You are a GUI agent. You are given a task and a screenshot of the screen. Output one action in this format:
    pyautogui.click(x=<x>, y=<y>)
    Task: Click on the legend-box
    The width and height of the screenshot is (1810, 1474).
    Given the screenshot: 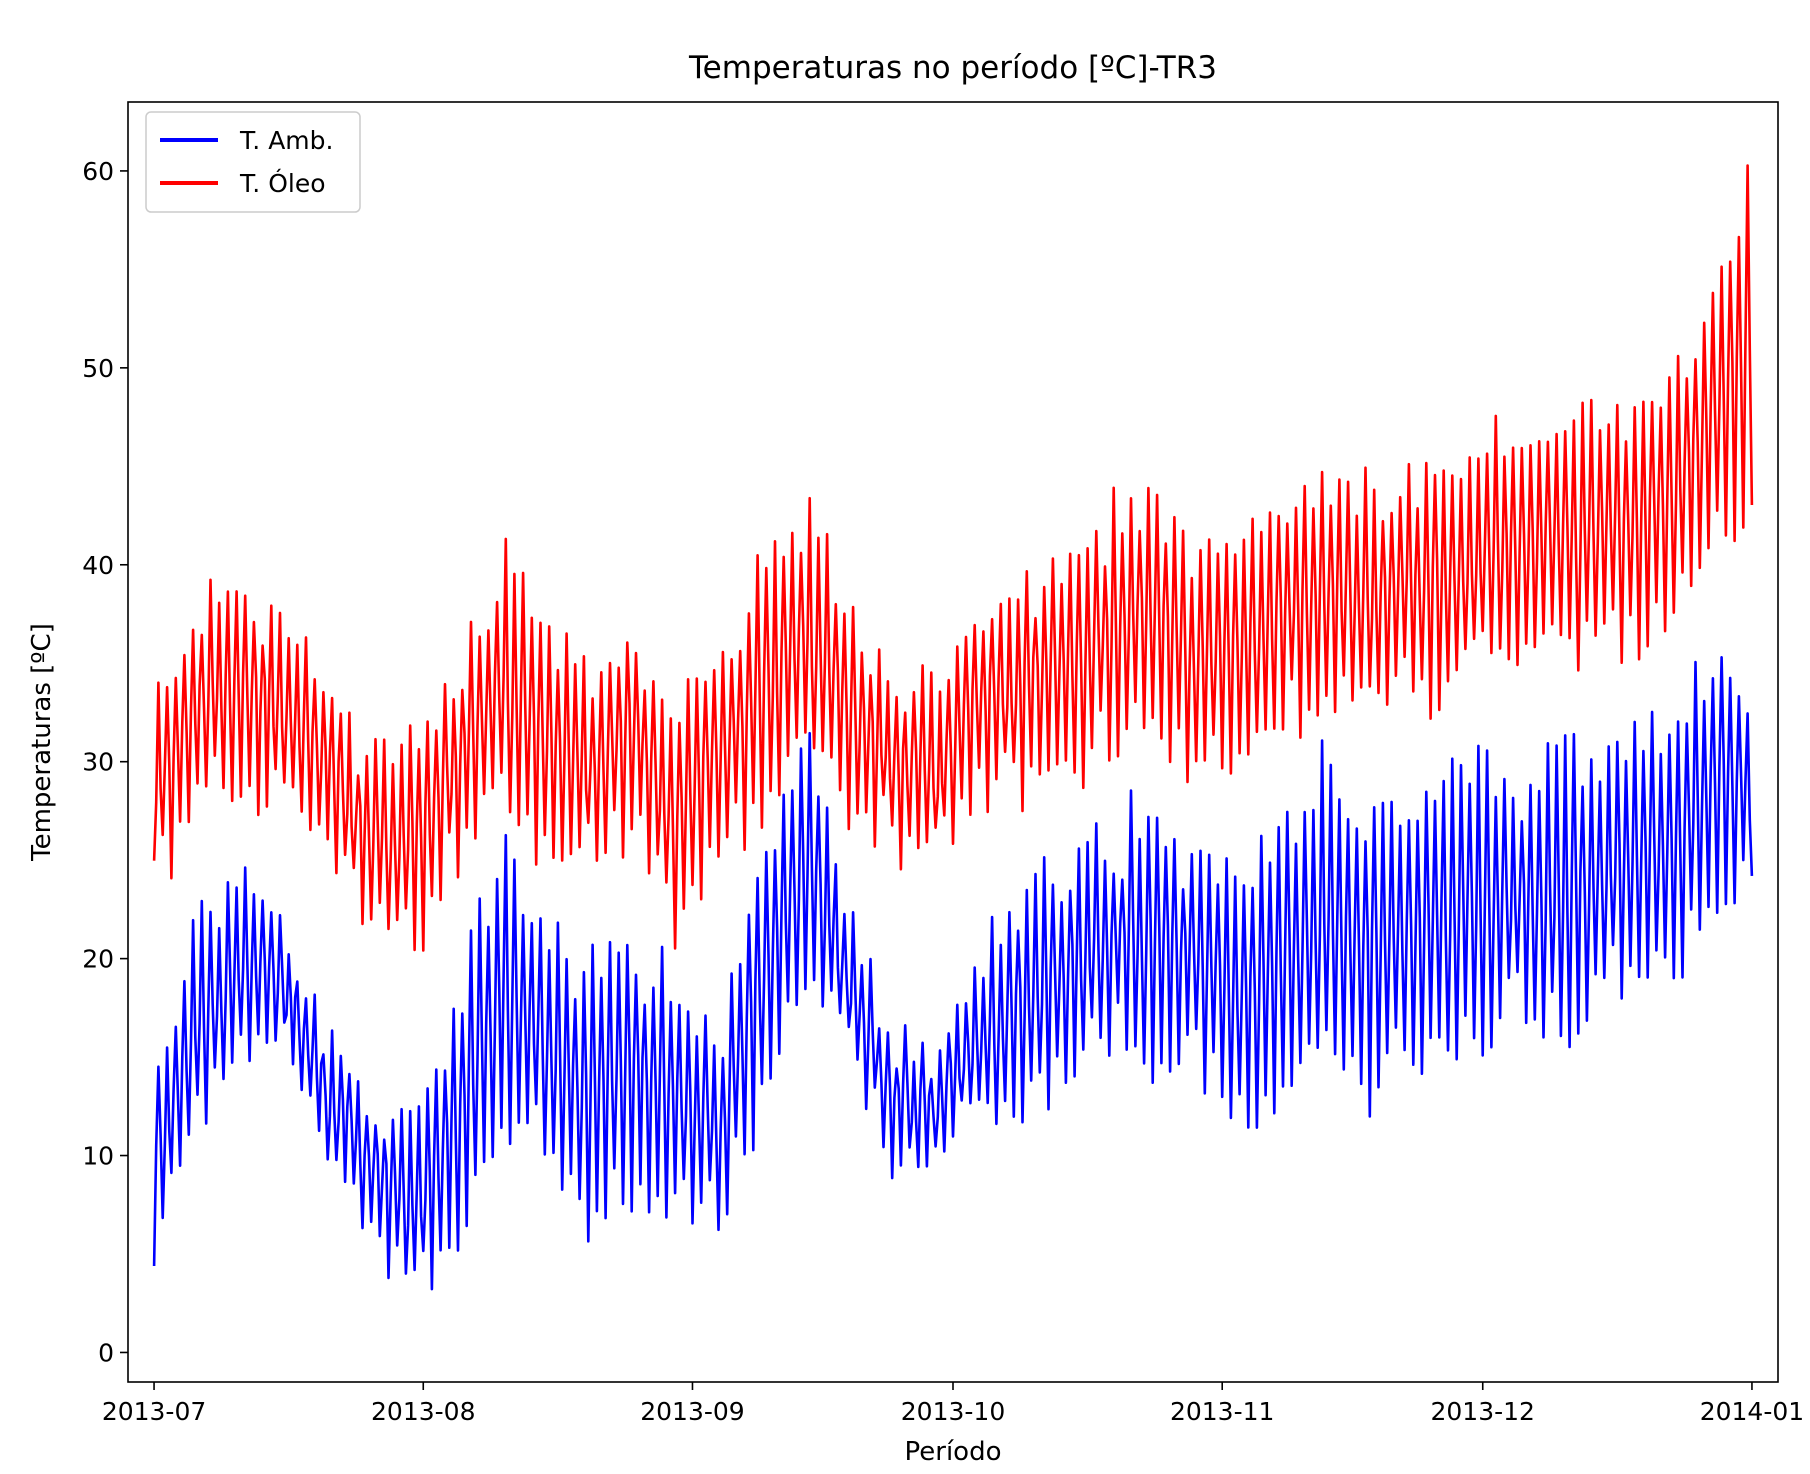 What is the action you would take?
    pyautogui.click(x=253, y=162)
    